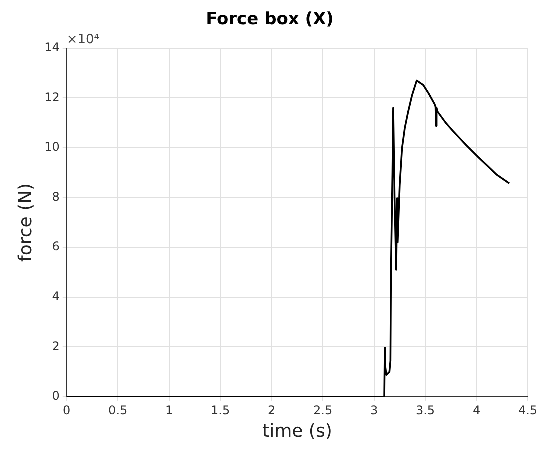 The width and height of the screenshot is (550, 459). What do you see at coordinates (170, 410) in the screenshot?
I see `x-tick-label: 1` at bounding box center [170, 410].